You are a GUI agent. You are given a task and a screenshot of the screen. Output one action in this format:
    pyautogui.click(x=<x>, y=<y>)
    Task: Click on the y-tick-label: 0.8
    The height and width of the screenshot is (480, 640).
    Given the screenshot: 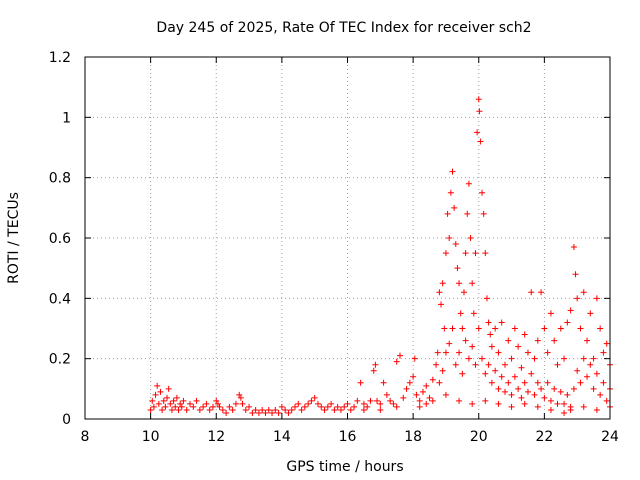 What is the action you would take?
    pyautogui.click(x=60, y=179)
    